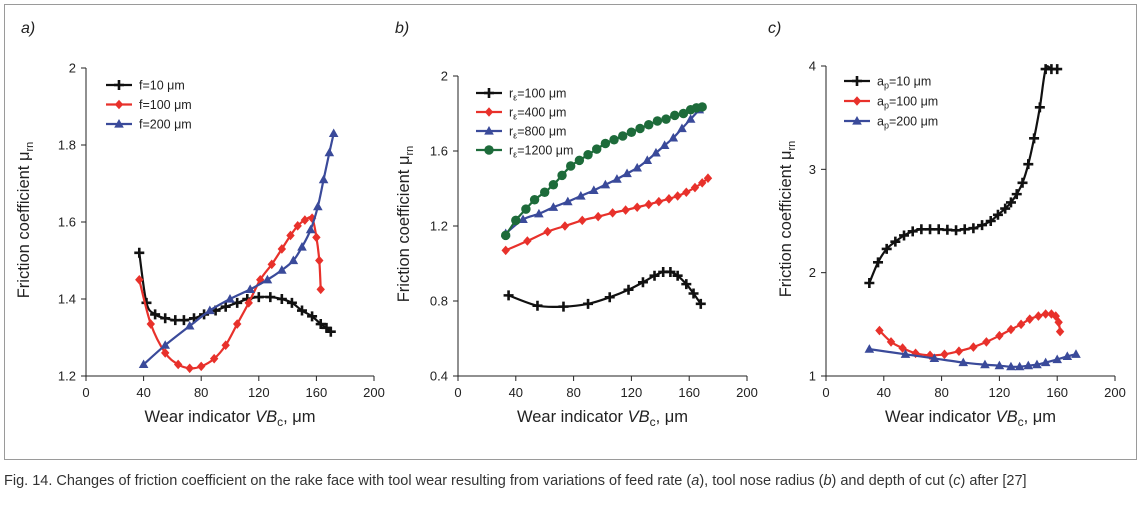  I want to click on panel-b-legend-entry: rε=100 μm, so click(521, 95).